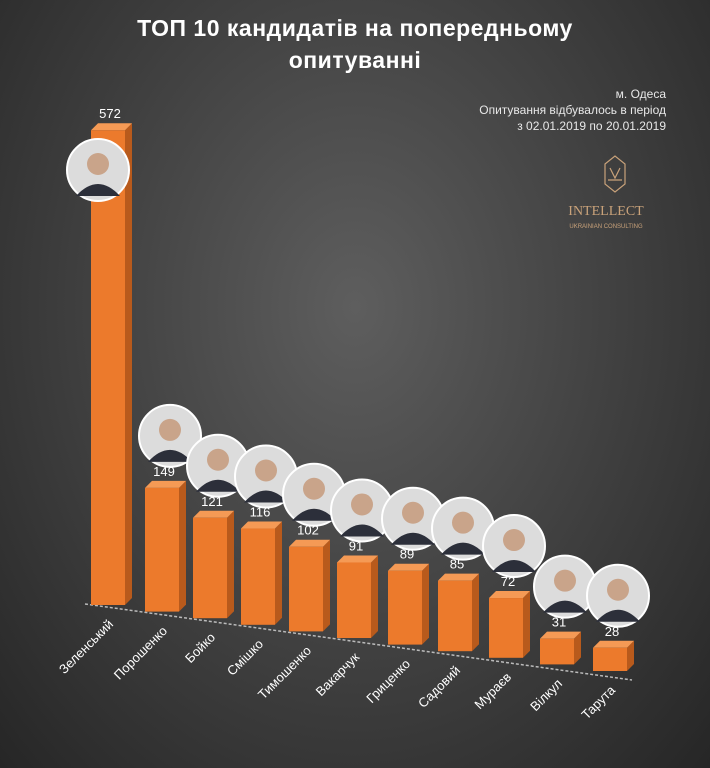 This screenshot has width=710, height=768. I want to click on x-tick-label: Садовий, so click(439, 687).